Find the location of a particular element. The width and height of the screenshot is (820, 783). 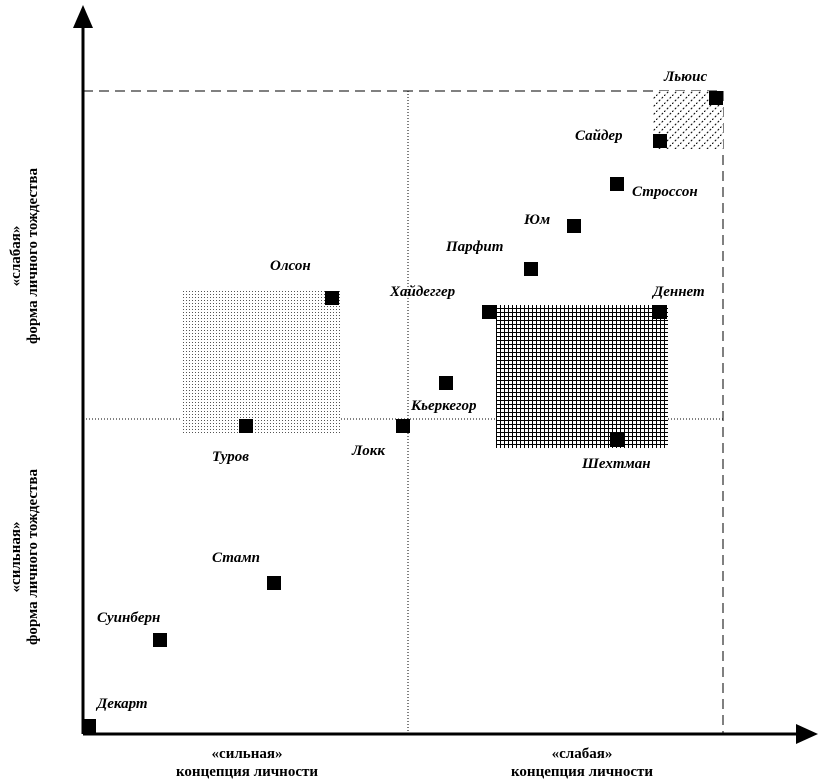

x-right-text: концепция личности is located at coordinates (582, 772).